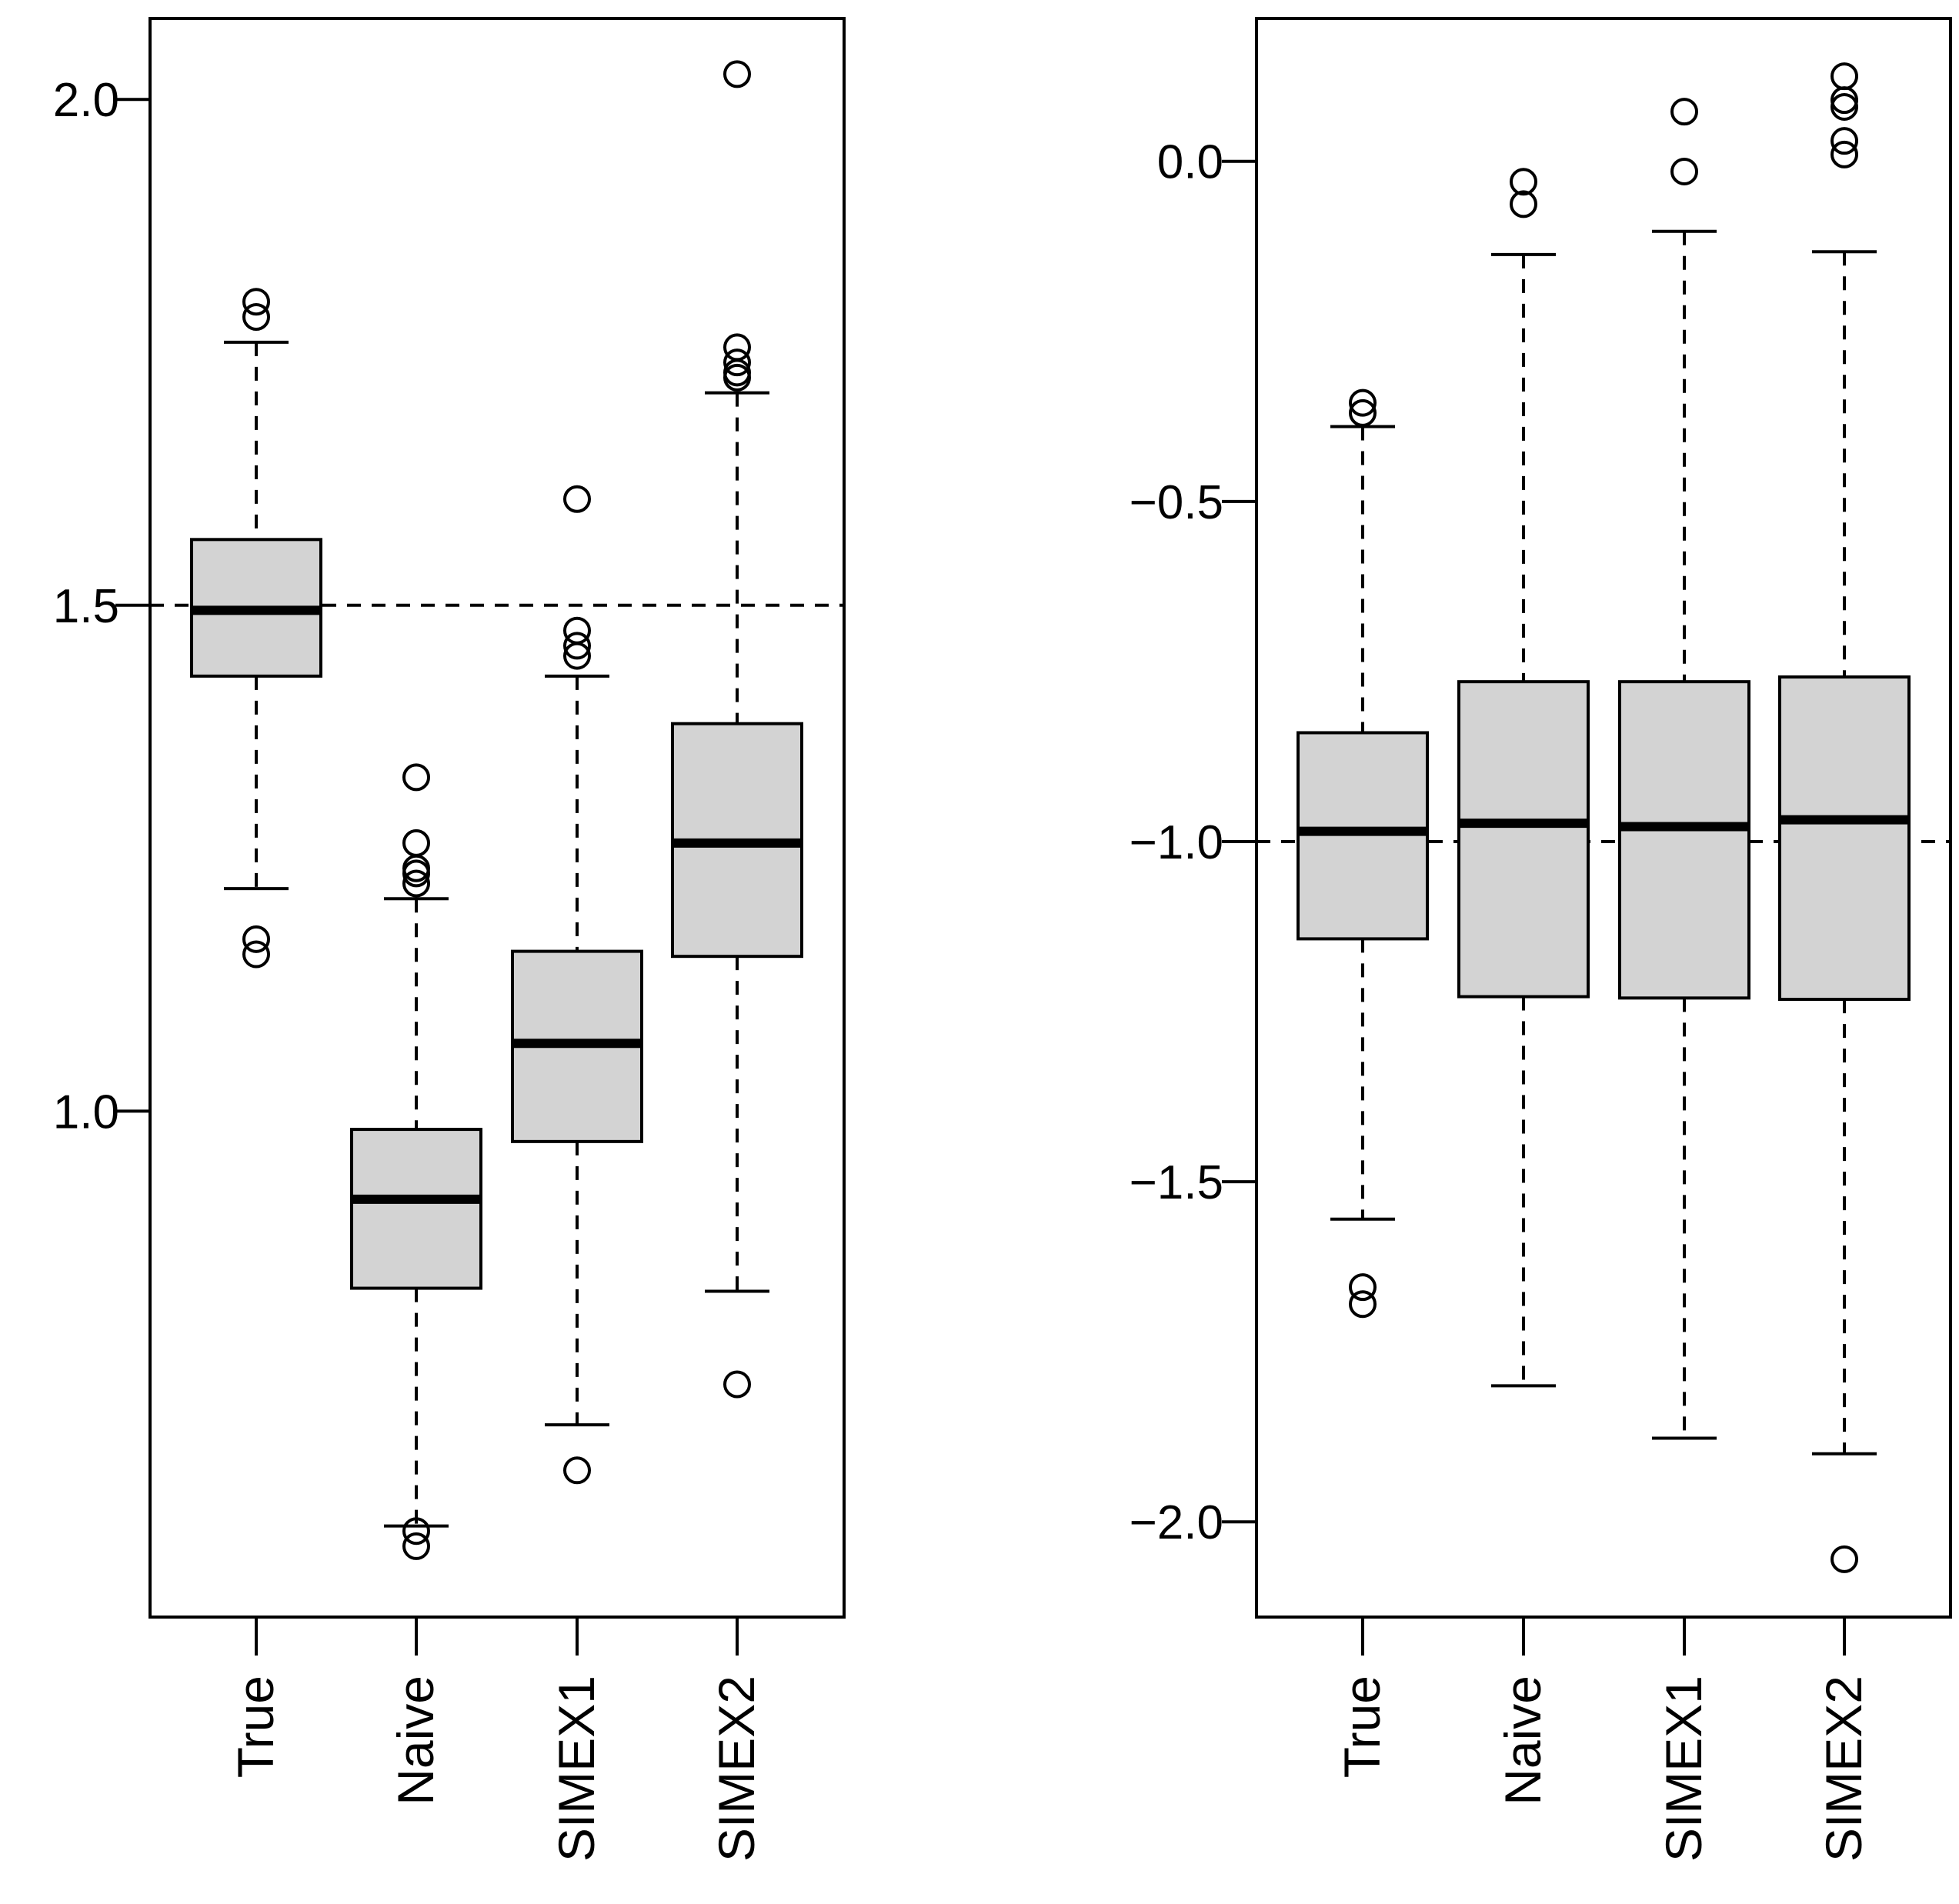  I want to click on y-tick-label: 1.5, so click(86, 606).